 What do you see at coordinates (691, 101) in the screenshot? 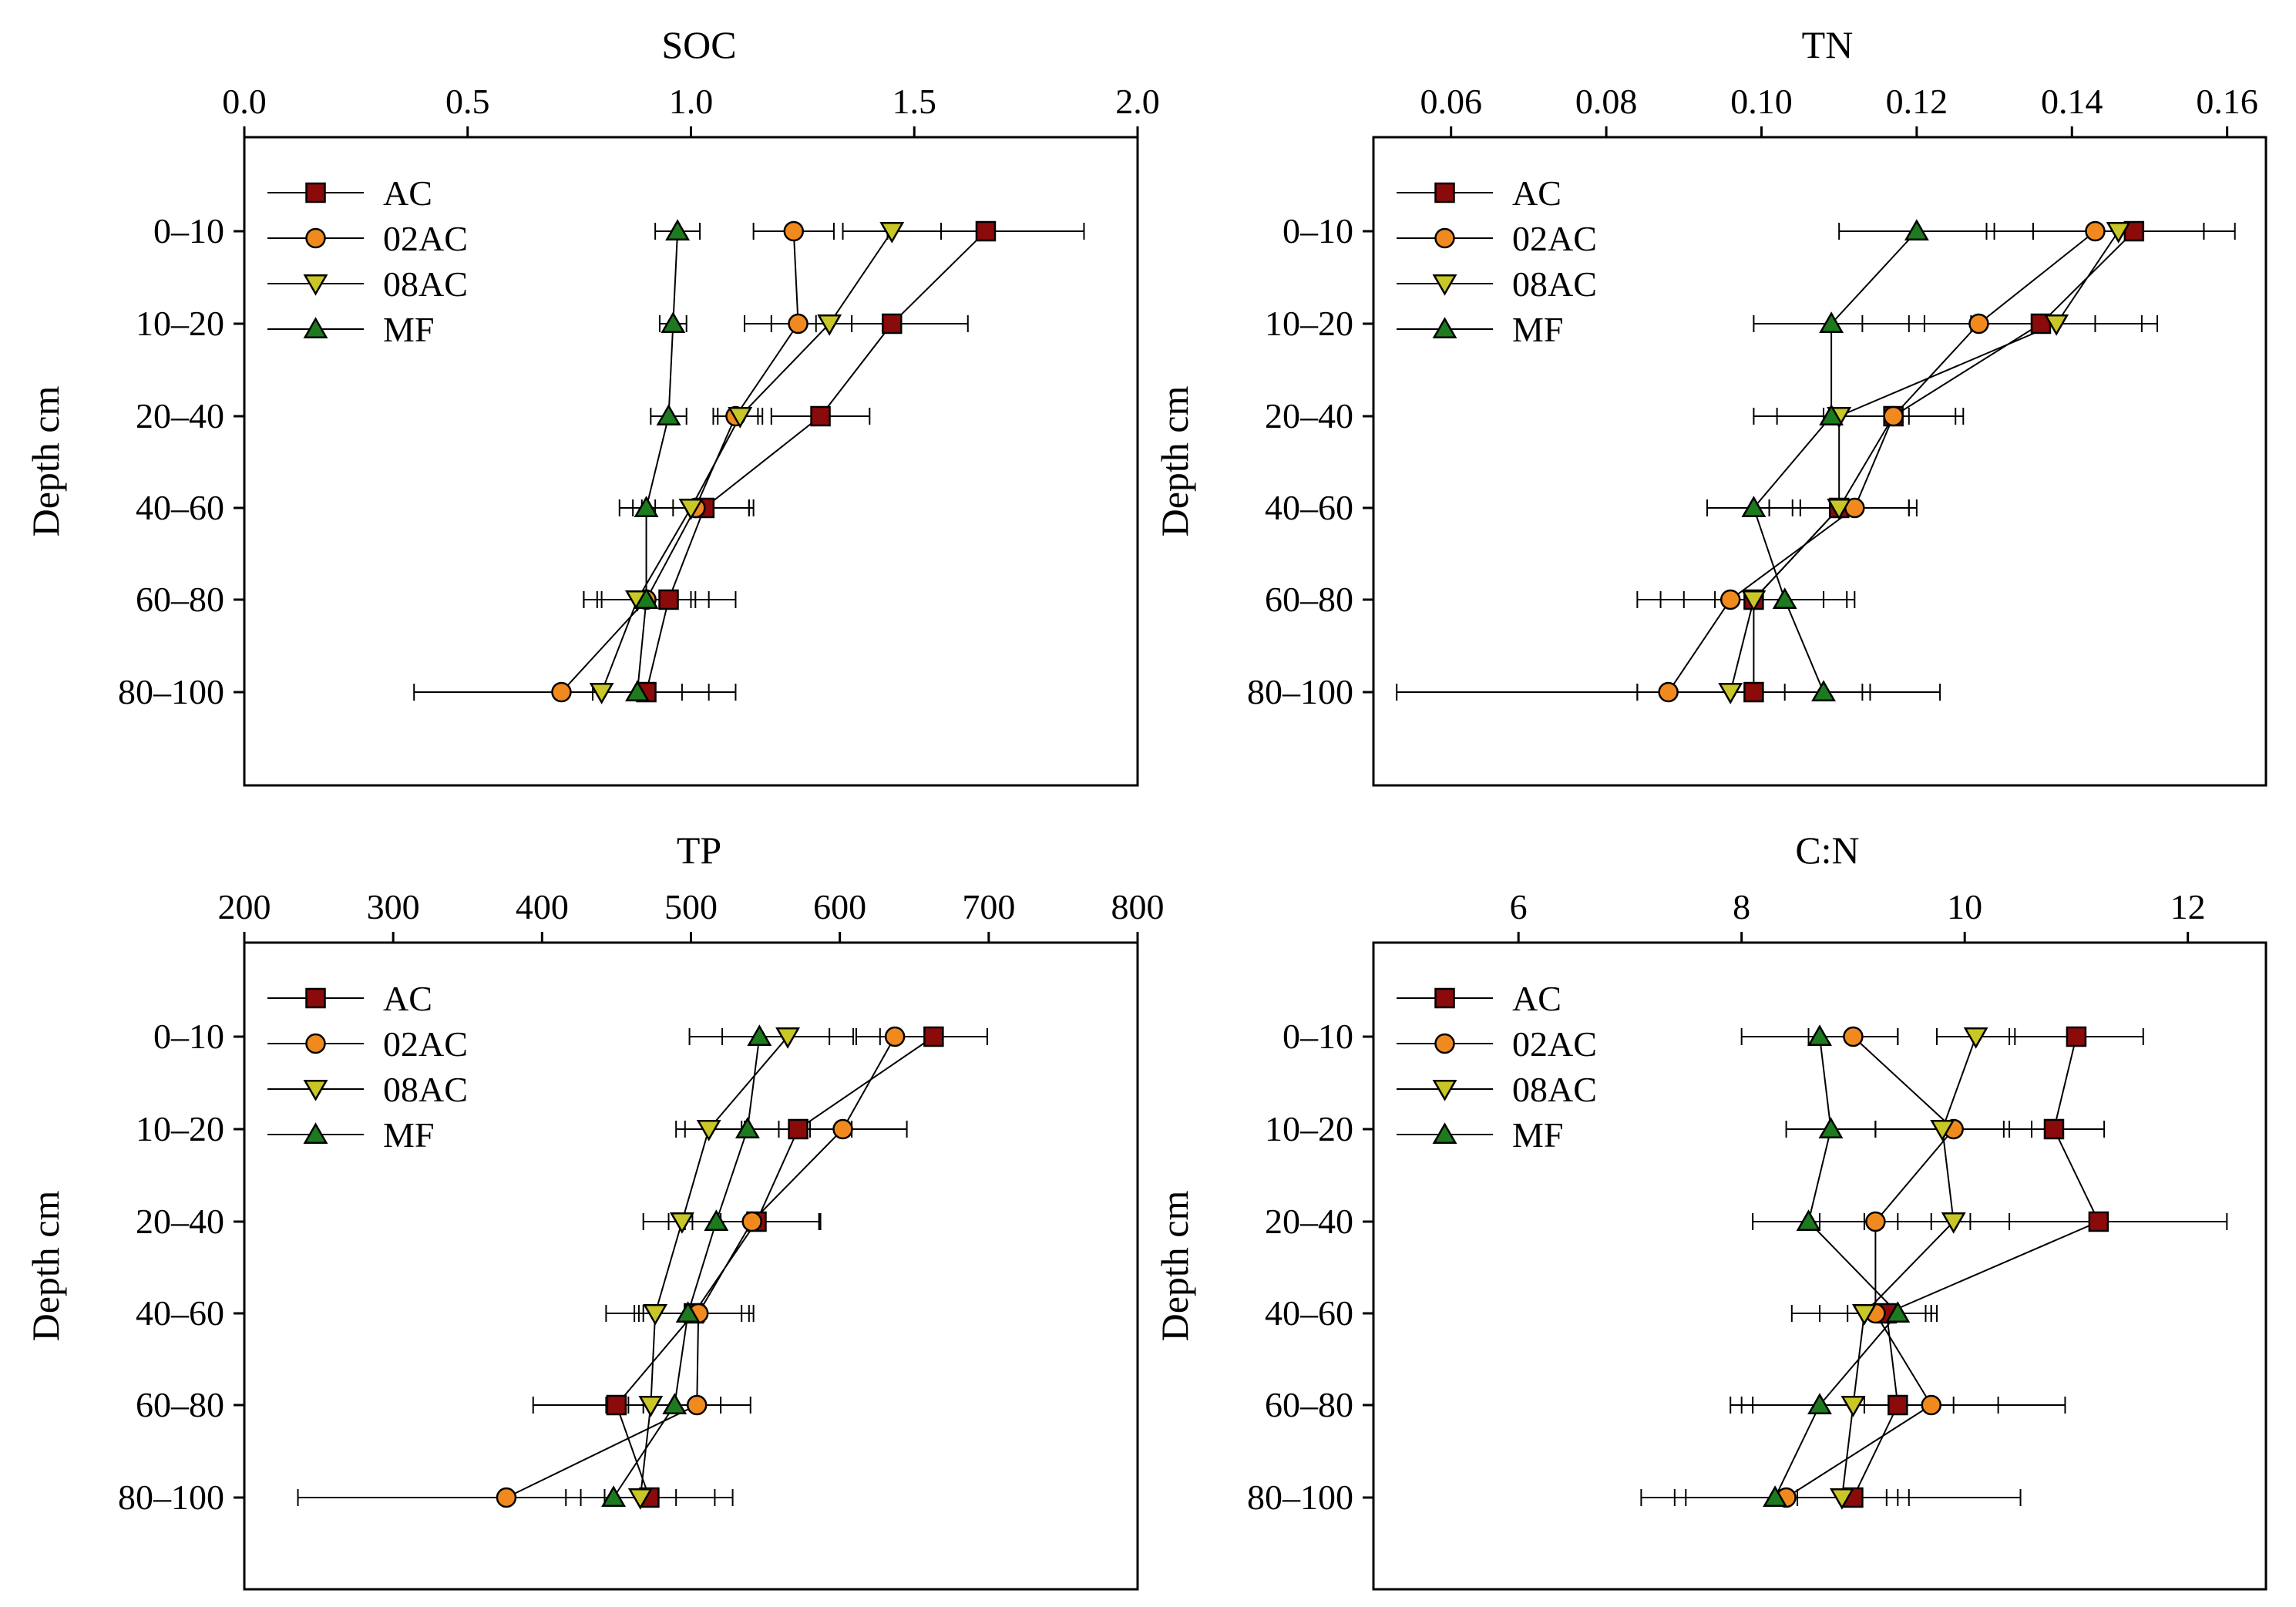
I see `x-tick-label: 1.0` at bounding box center [691, 101].